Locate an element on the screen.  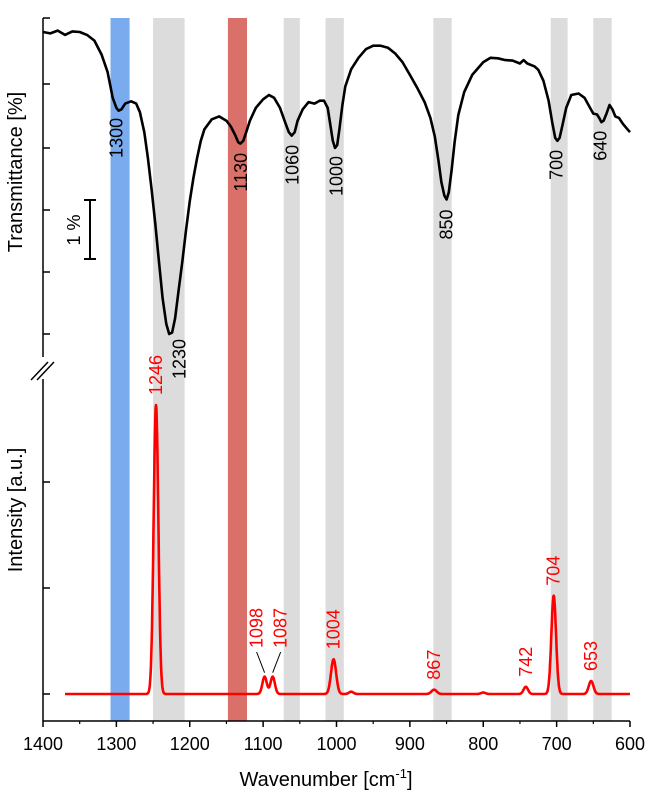
x-tick-label-6: 800 is located at coordinates (483, 744).